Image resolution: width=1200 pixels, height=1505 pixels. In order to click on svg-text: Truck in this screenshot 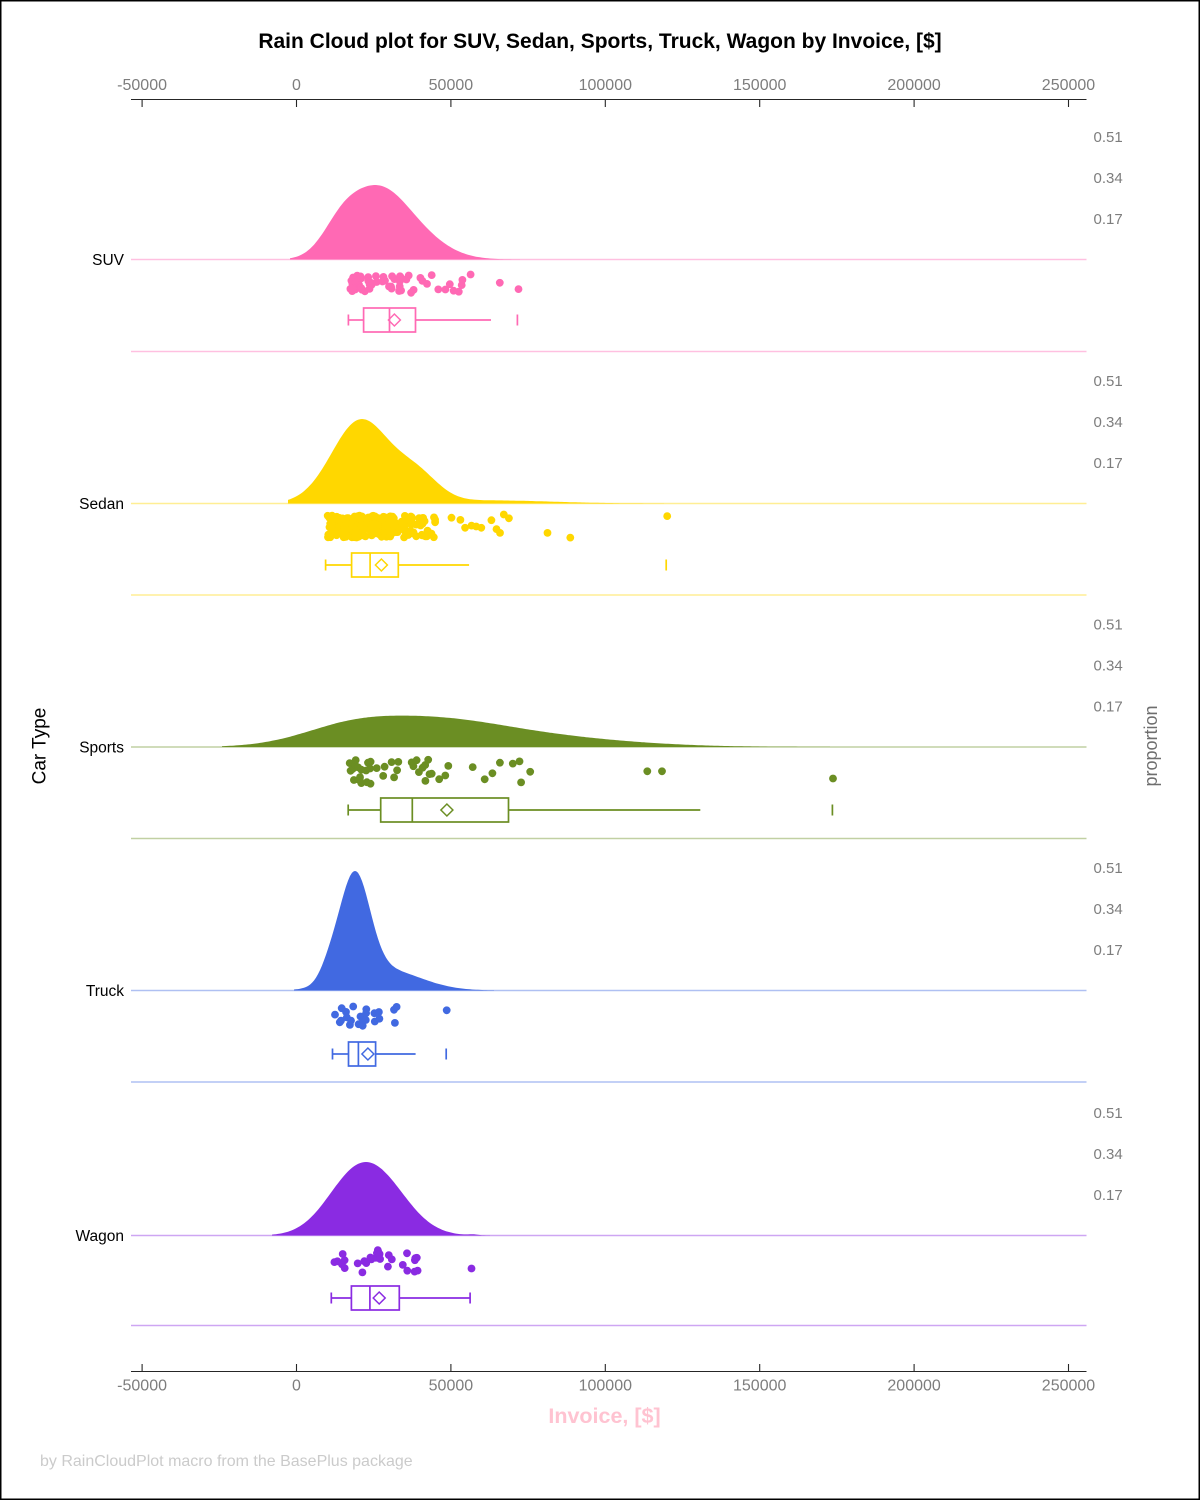, I will do `click(105, 991)`.